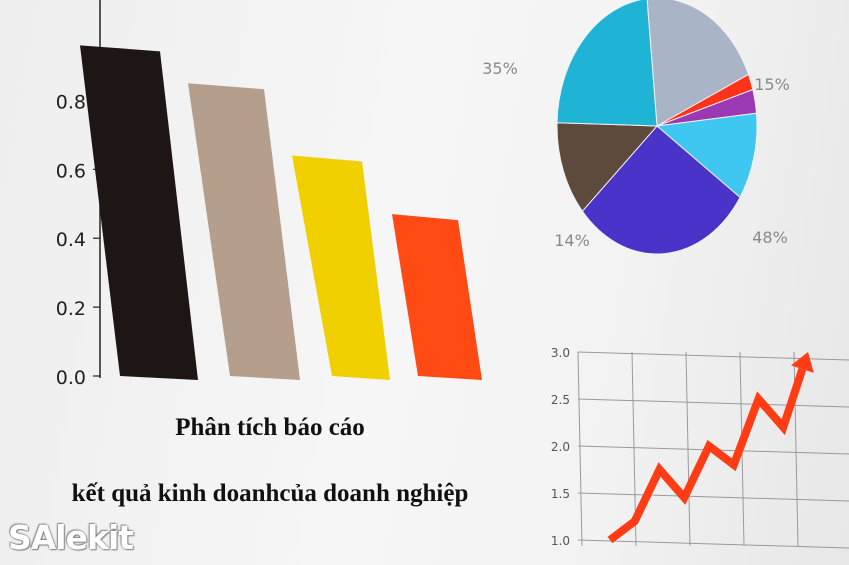  What do you see at coordinates (71, 240) in the screenshot?
I see `y-tick-label: 0.4` at bounding box center [71, 240].